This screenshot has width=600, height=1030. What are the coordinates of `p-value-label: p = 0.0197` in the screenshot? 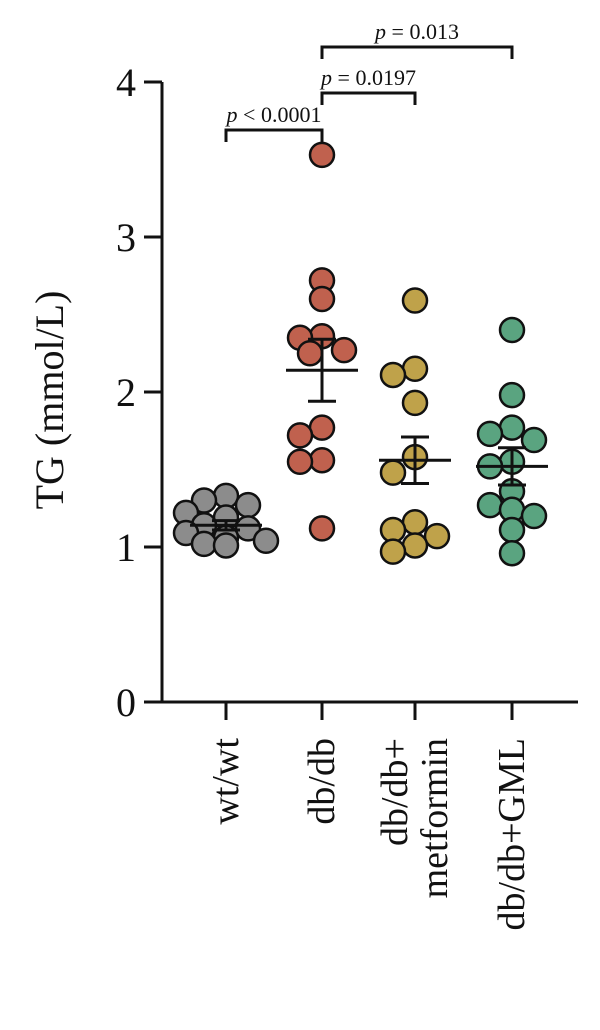 It's located at (367, 77).